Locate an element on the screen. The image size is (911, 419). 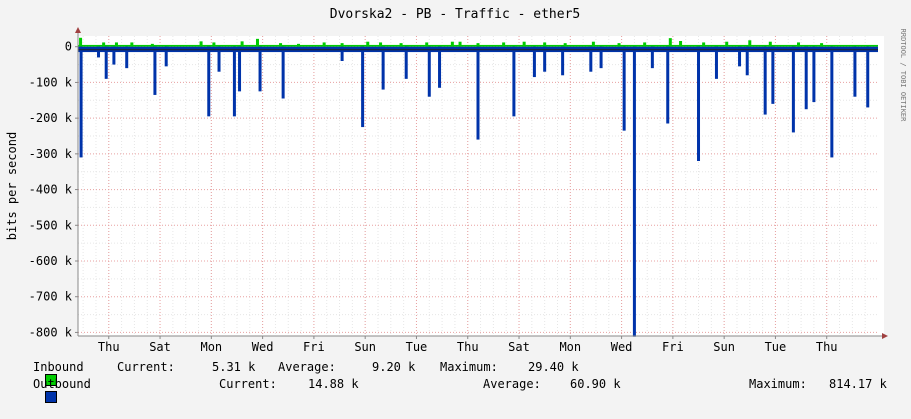
y-tick-label: -400 k is located at coordinates (51, 190).